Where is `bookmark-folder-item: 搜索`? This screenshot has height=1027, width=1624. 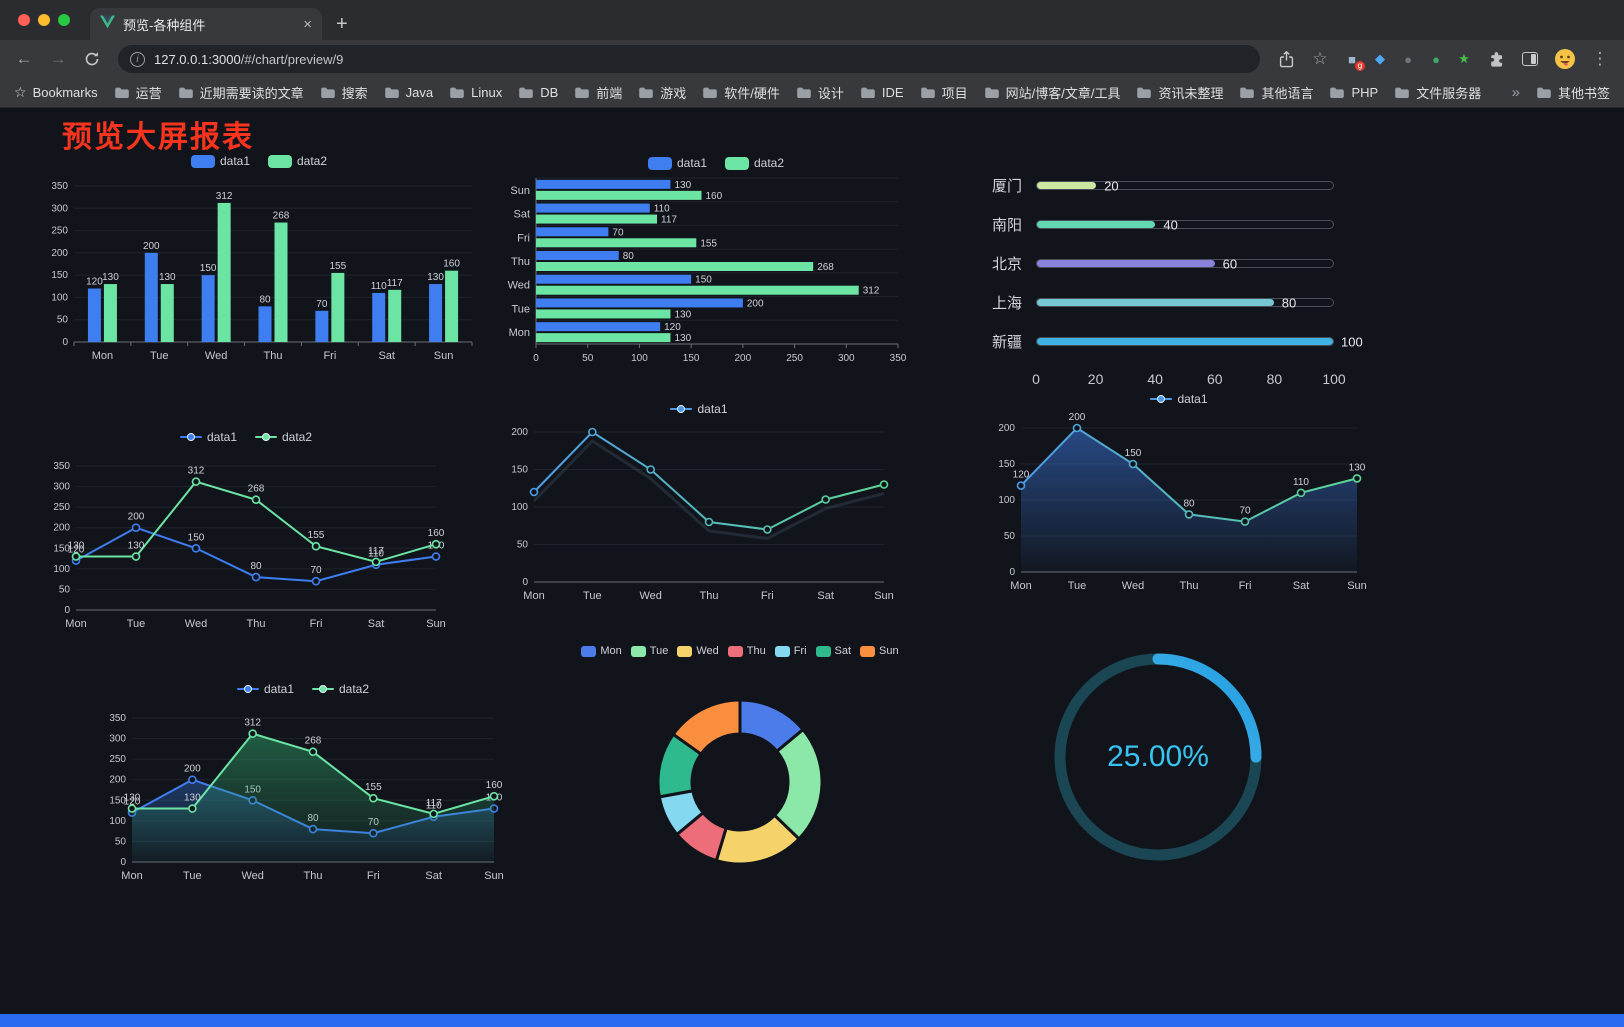 bookmark-folder-item: 搜索 is located at coordinates (344, 92).